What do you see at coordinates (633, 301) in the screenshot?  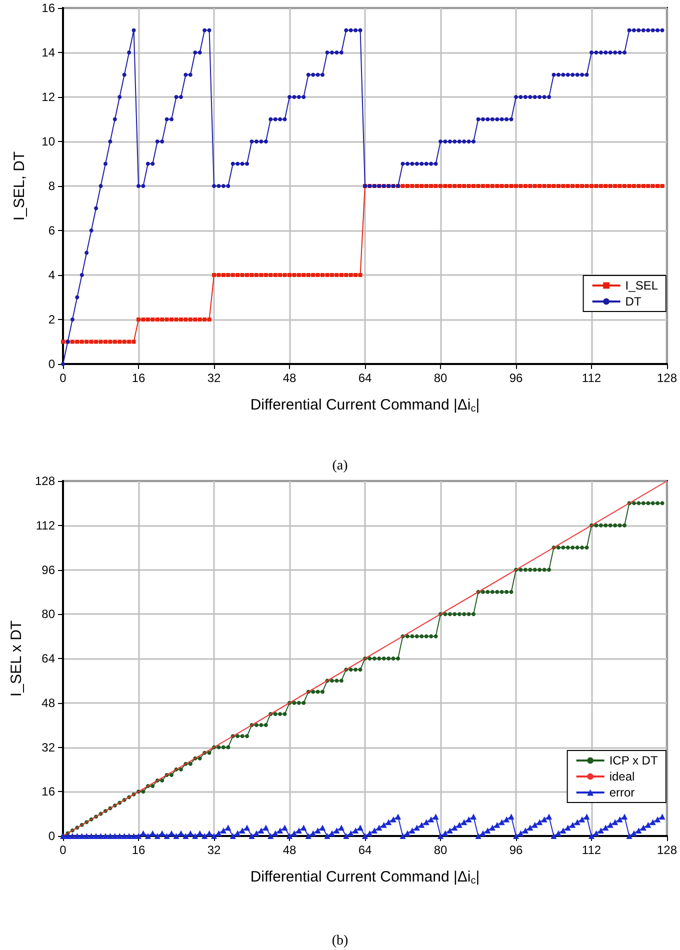 I see `legend-label: DT` at bounding box center [633, 301].